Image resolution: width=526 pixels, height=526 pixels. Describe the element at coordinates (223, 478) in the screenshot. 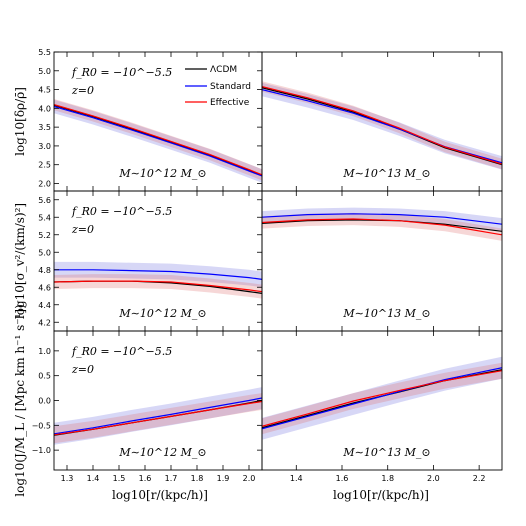

I see `x-tick-label: 1.9` at that location.